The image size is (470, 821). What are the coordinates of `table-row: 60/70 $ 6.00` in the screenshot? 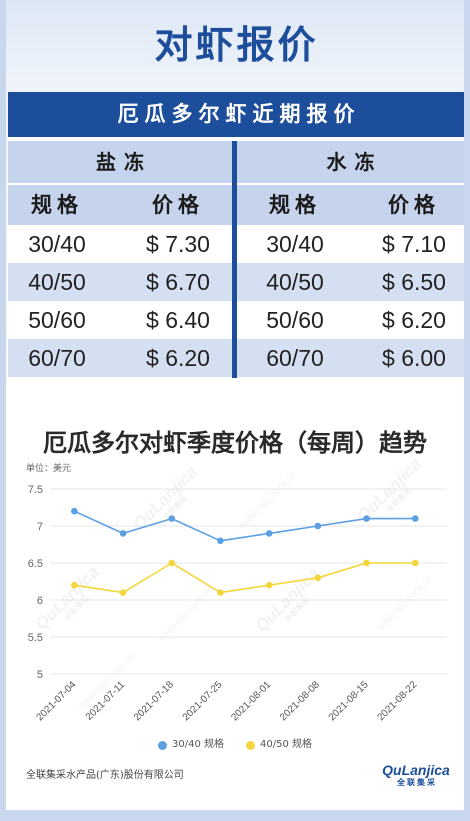 It's located at (350, 358).